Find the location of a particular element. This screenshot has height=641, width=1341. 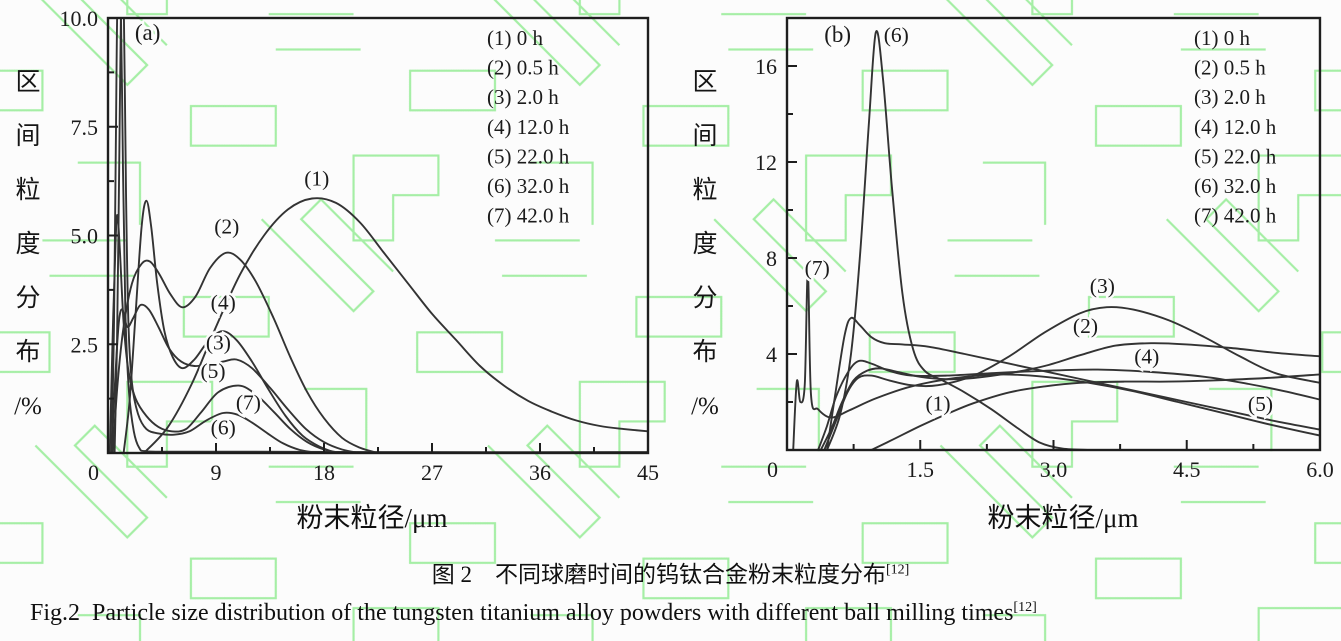

chart-a-series-(3) is located at coordinates (235, 378).